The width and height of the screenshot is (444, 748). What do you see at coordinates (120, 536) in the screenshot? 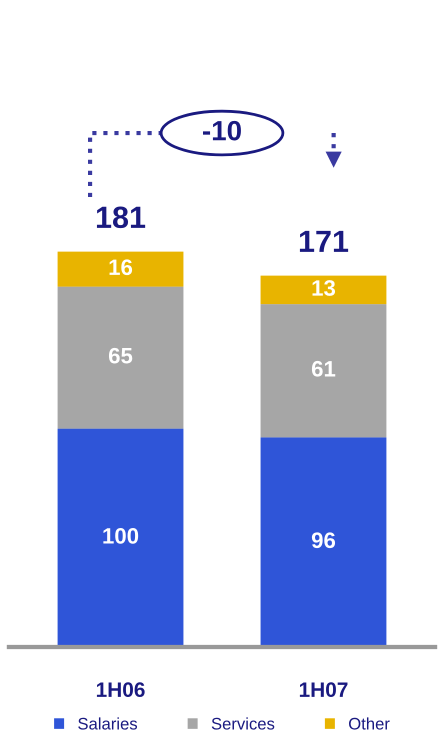
I see `data-label: 100` at bounding box center [120, 536].